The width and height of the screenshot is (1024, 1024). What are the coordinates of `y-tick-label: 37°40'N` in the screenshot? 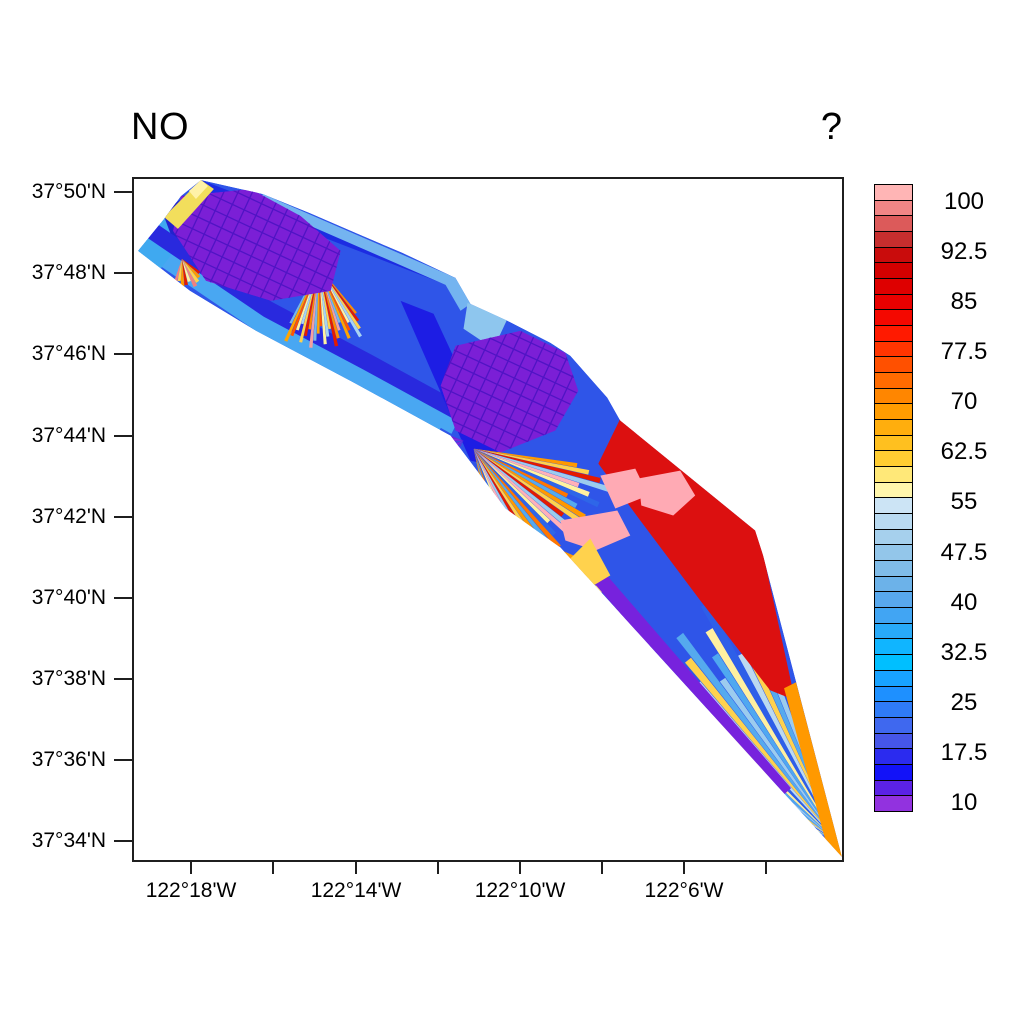 It's located at (68, 597).